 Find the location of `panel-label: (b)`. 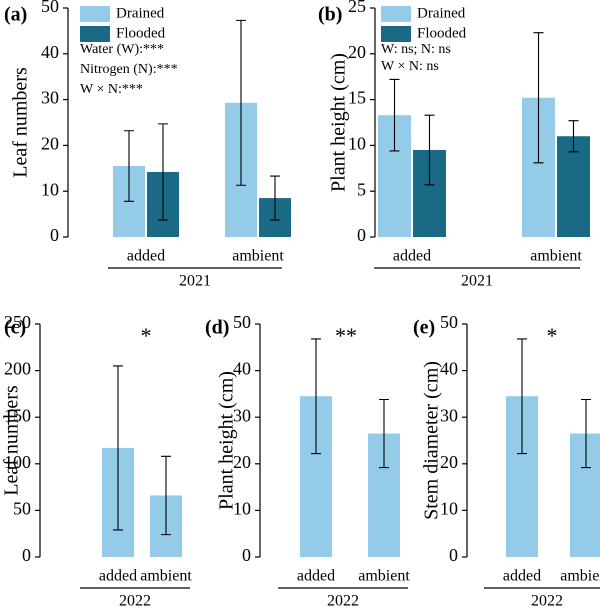

panel-label: (b) is located at coordinates (330, 15).